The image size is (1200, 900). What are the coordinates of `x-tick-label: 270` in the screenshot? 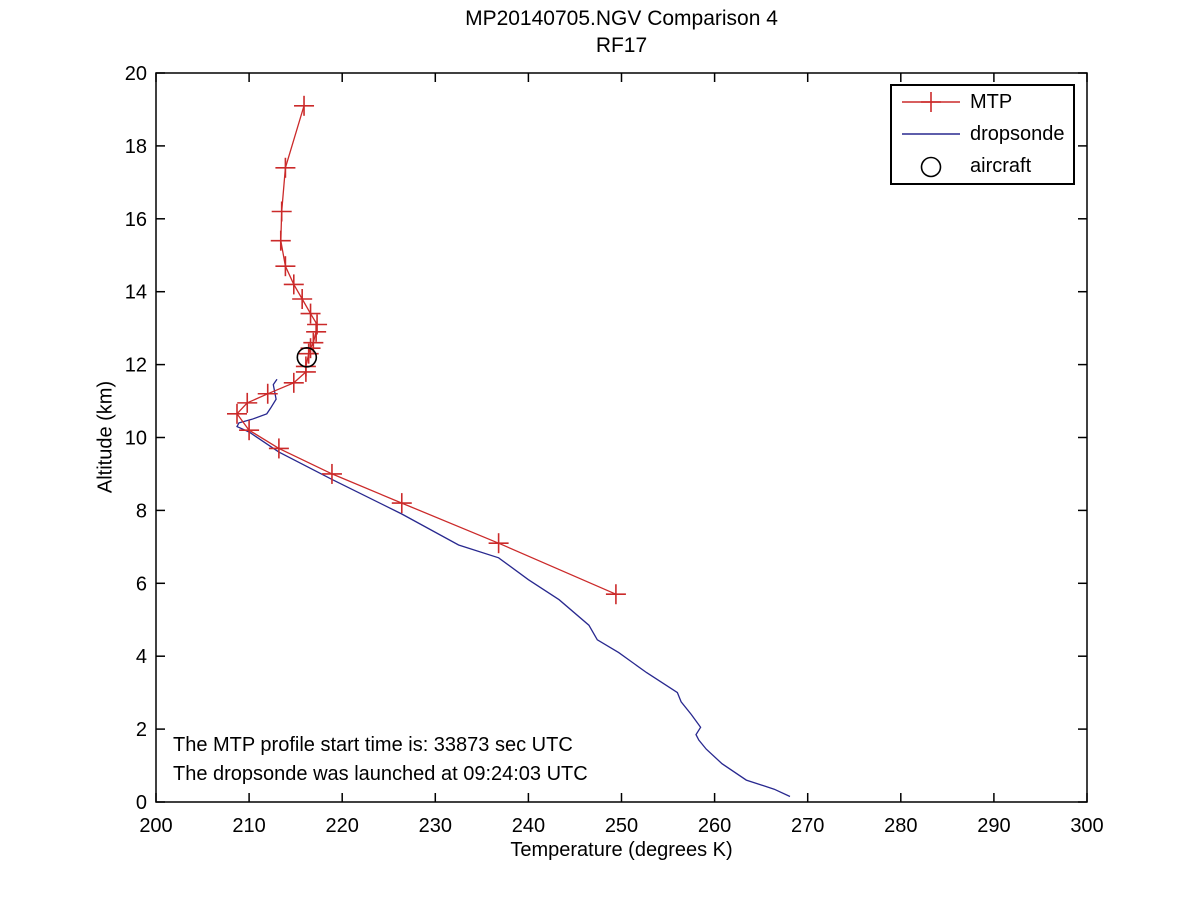 It's located at (807, 826).